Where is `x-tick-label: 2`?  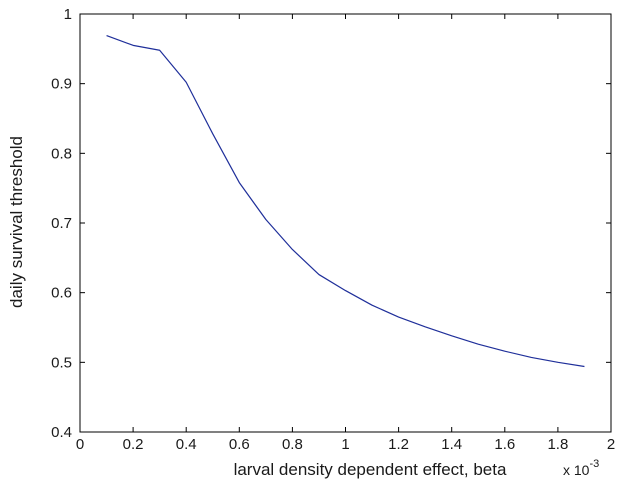
x-tick-label: 2 is located at coordinates (611, 444).